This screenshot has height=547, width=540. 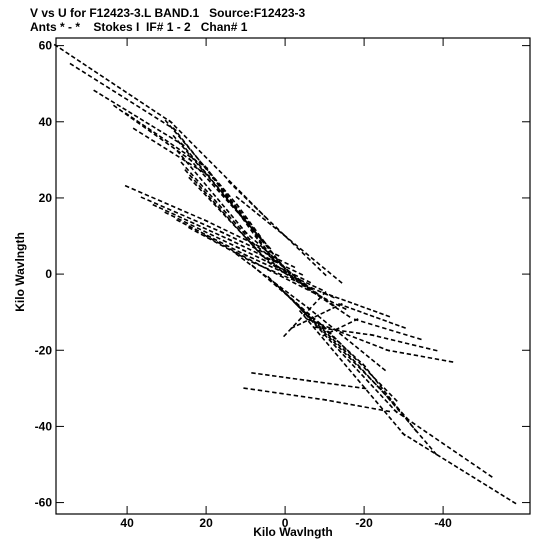 I want to click on x-tick-label: 0, so click(x=285, y=523).